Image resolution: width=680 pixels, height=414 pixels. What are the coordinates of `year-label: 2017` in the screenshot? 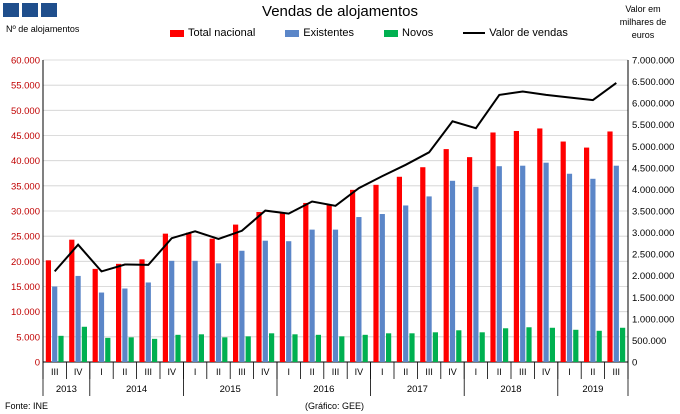 It's located at (417, 389).